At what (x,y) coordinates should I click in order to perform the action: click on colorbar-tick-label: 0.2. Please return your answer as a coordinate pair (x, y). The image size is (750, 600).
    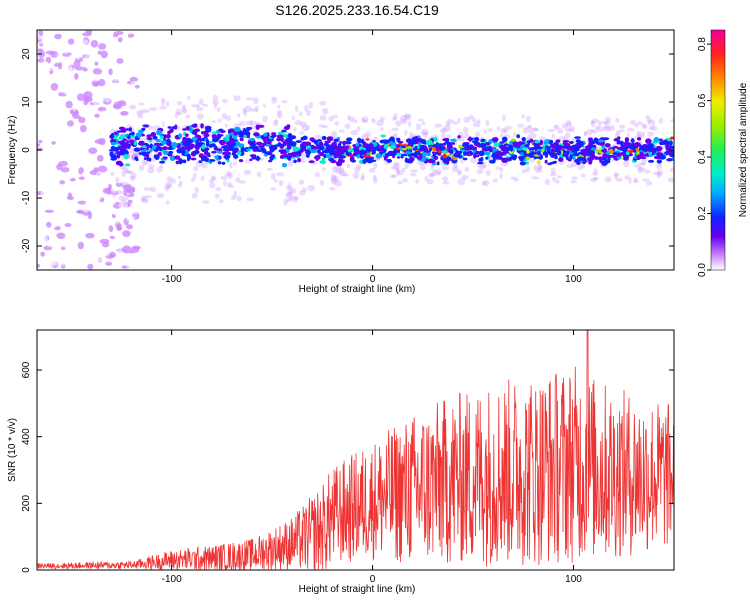
    Looking at the image, I should click on (702, 213).